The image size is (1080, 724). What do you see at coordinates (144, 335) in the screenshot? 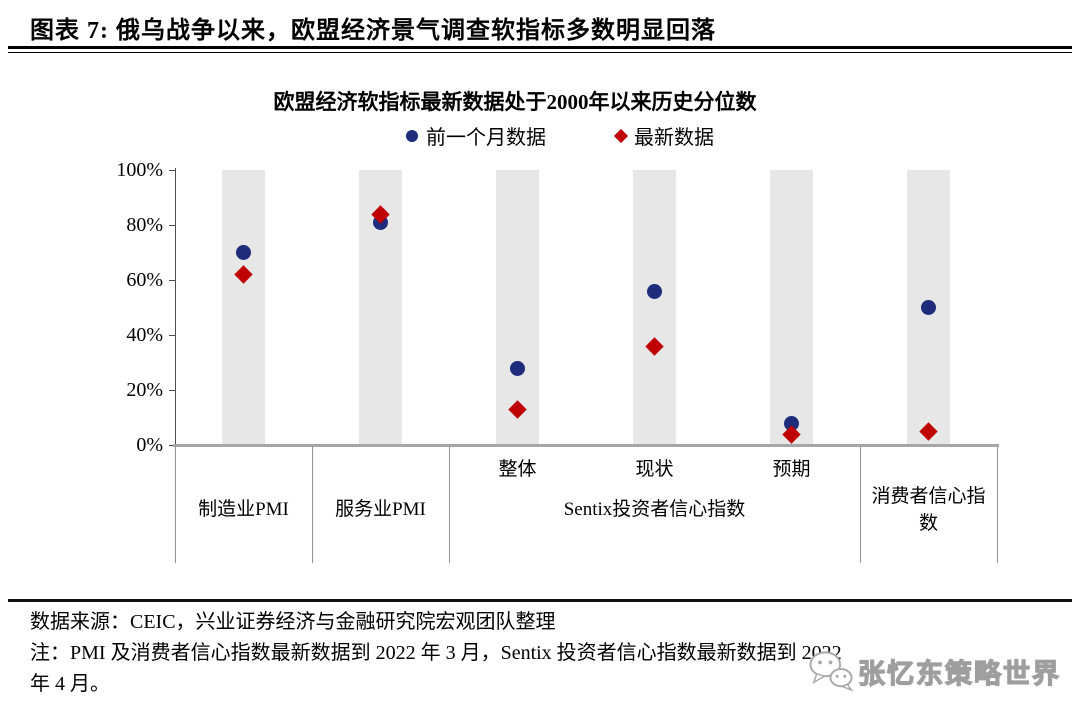
I see `y-axis-tick-label: 40%` at bounding box center [144, 335].